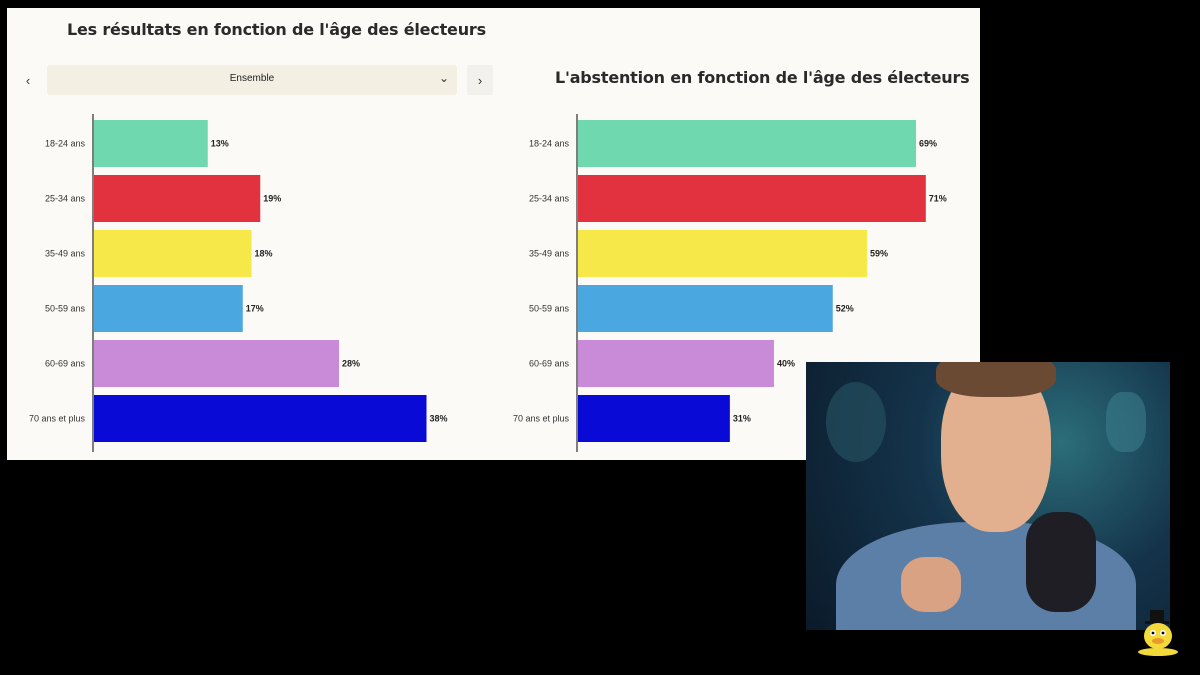 Image resolution: width=1200 pixels, height=675 pixels. I want to click on duck-with-top-hat-icon, so click(1158, 633).